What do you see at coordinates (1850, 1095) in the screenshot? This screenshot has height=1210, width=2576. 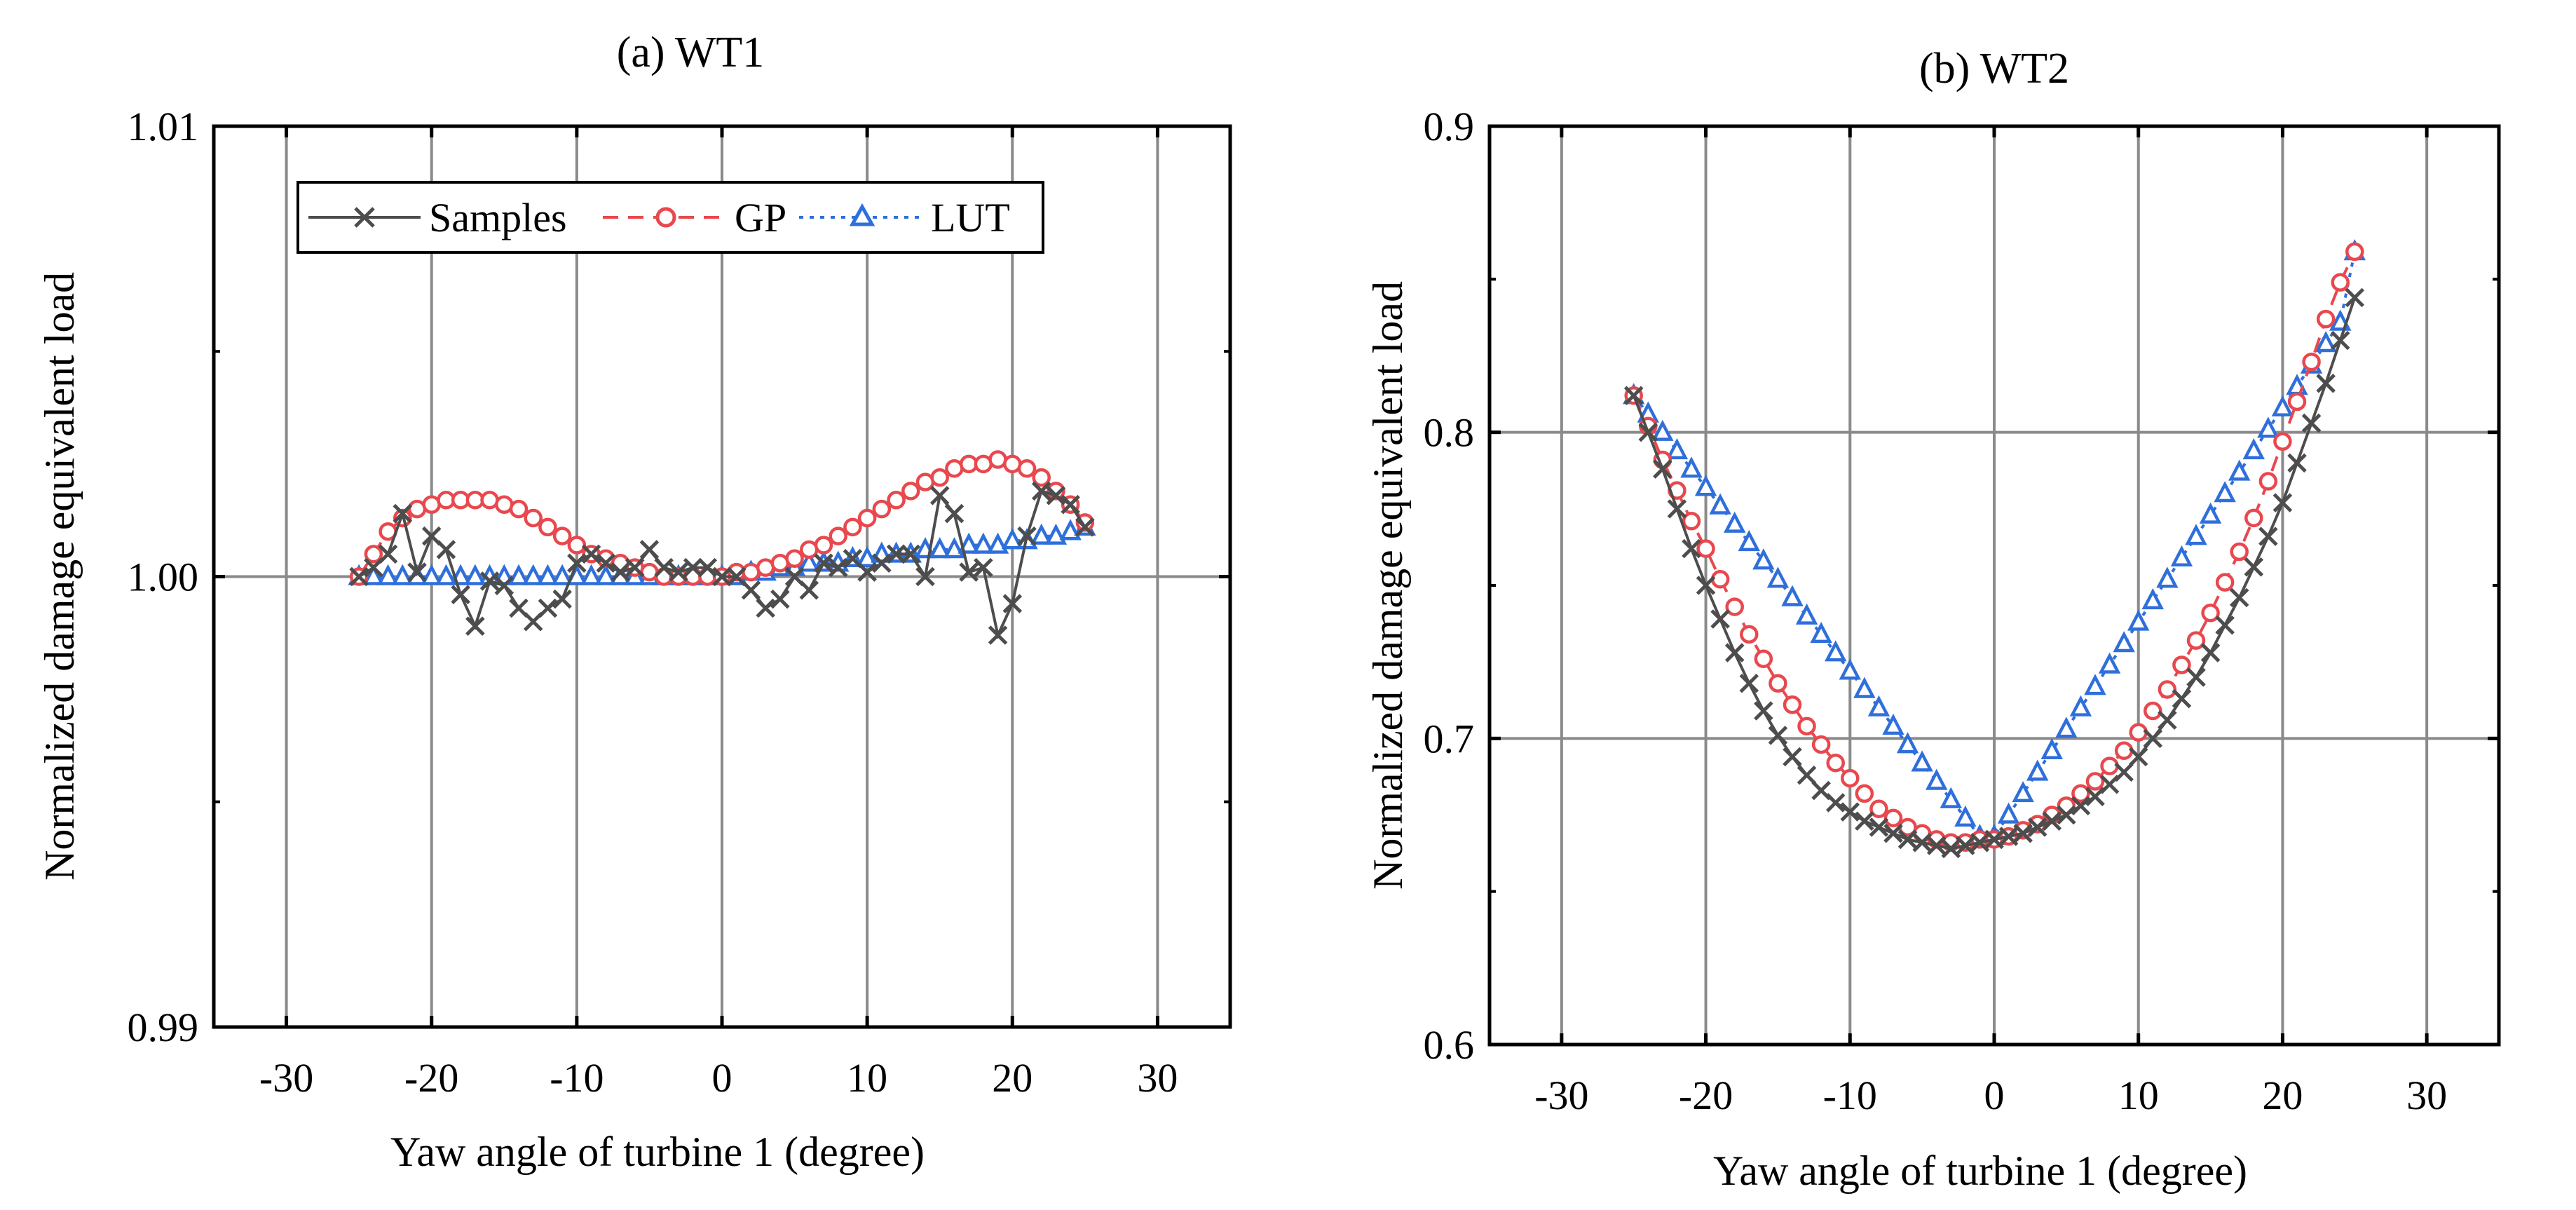 I see `x-tick-label: -10` at bounding box center [1850, 1095].